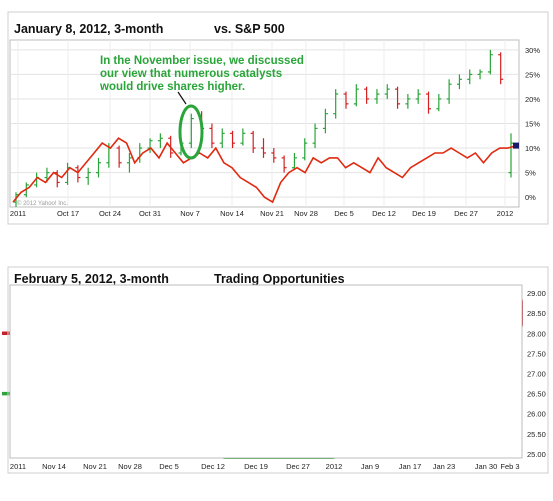  I want to click on y-tick-label: 28.00, so click(536, 333).